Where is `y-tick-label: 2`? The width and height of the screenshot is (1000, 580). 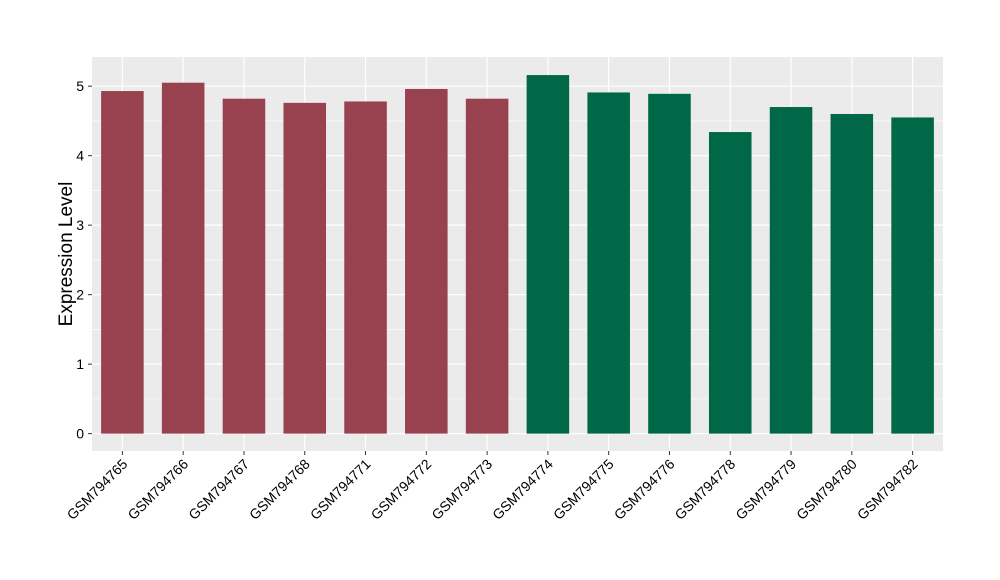
y-tick-label: 2 is located at coordinates (80, 295).